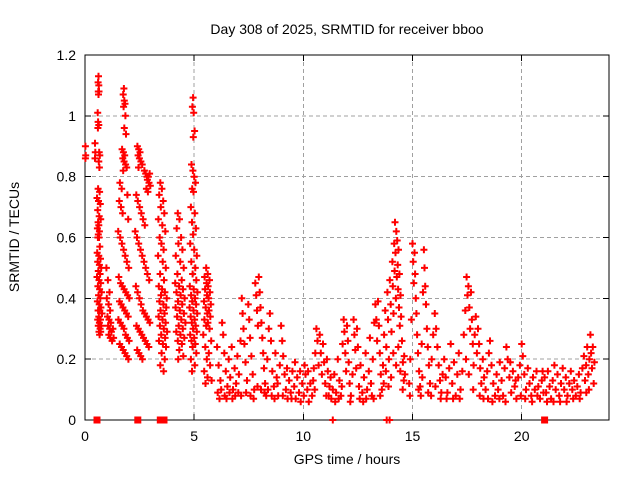 This screenshot has height=480, width=640. What do you see at coordinates (413, 436) in the screenshot?
I see `x-tick-label: 15` at bounding box center [413, 436].